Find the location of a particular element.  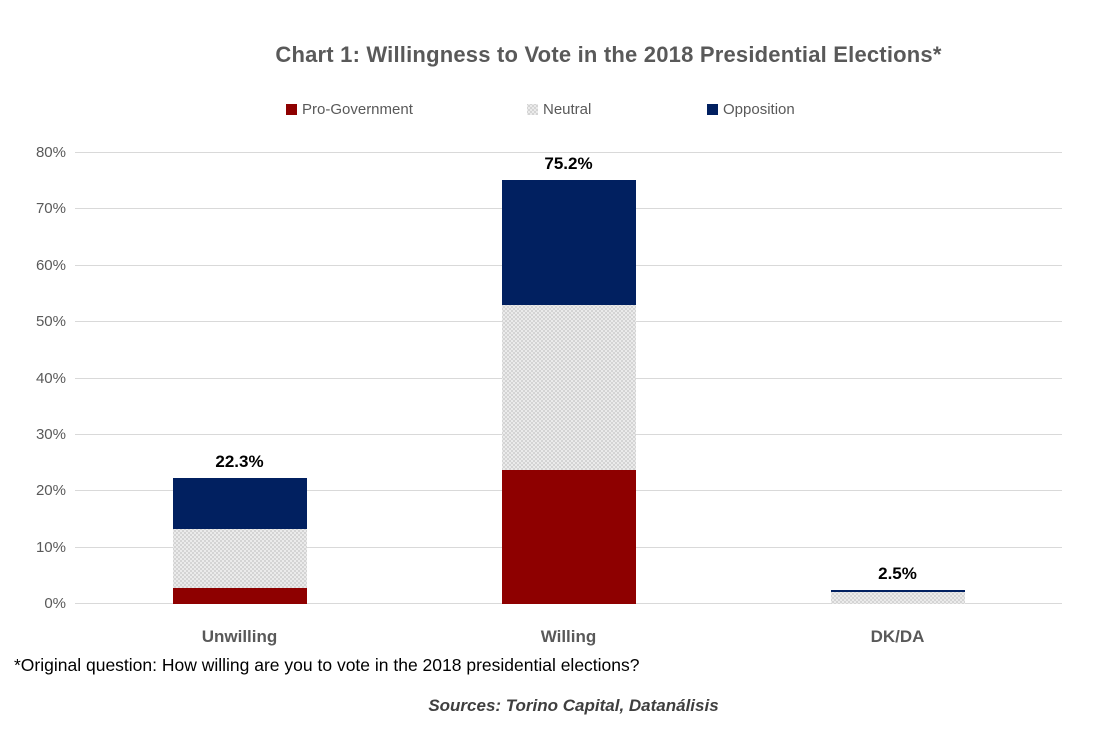

legend-label-pro-government: Pro-Government is located at coordinates (357, 109).